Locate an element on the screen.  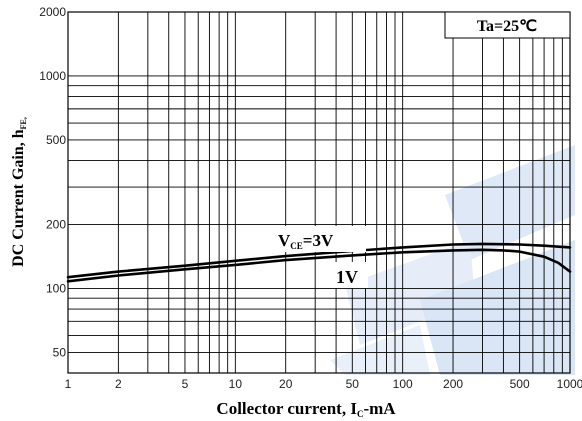
series-label-suffix: =3V is located at coordinates (318, 240).